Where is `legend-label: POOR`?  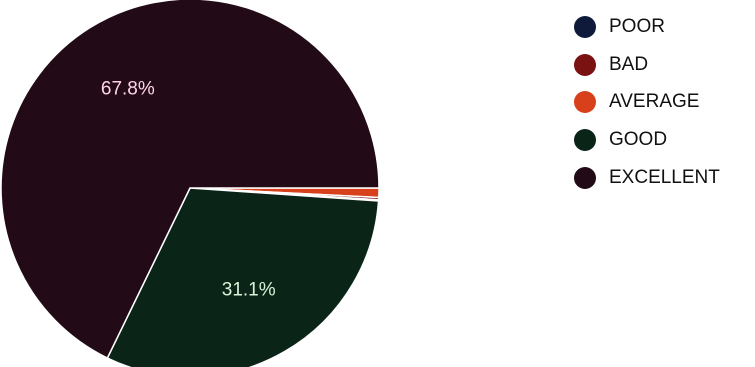
legend-label: POOR is located at coordinates (637, 26).